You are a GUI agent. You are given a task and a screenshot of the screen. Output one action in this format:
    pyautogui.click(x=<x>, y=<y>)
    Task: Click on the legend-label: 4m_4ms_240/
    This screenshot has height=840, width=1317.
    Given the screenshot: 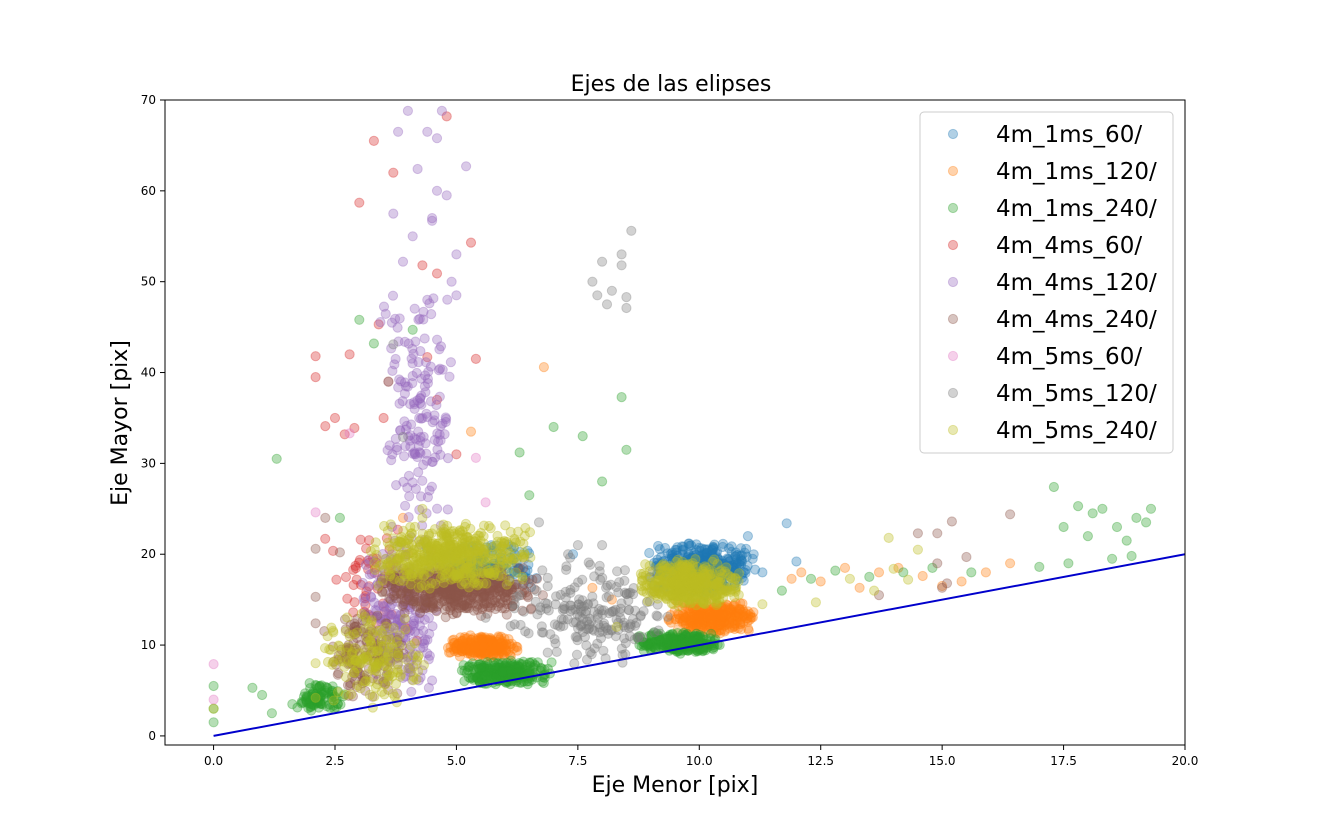 What is the action you would take?
    pyautogui.click(x=1076, y=320)
    